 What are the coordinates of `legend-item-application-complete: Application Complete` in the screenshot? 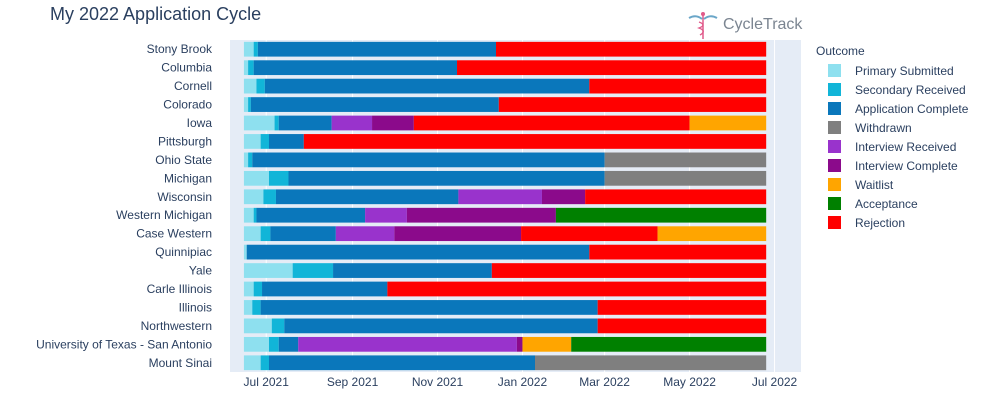 It's located at (898, 109).